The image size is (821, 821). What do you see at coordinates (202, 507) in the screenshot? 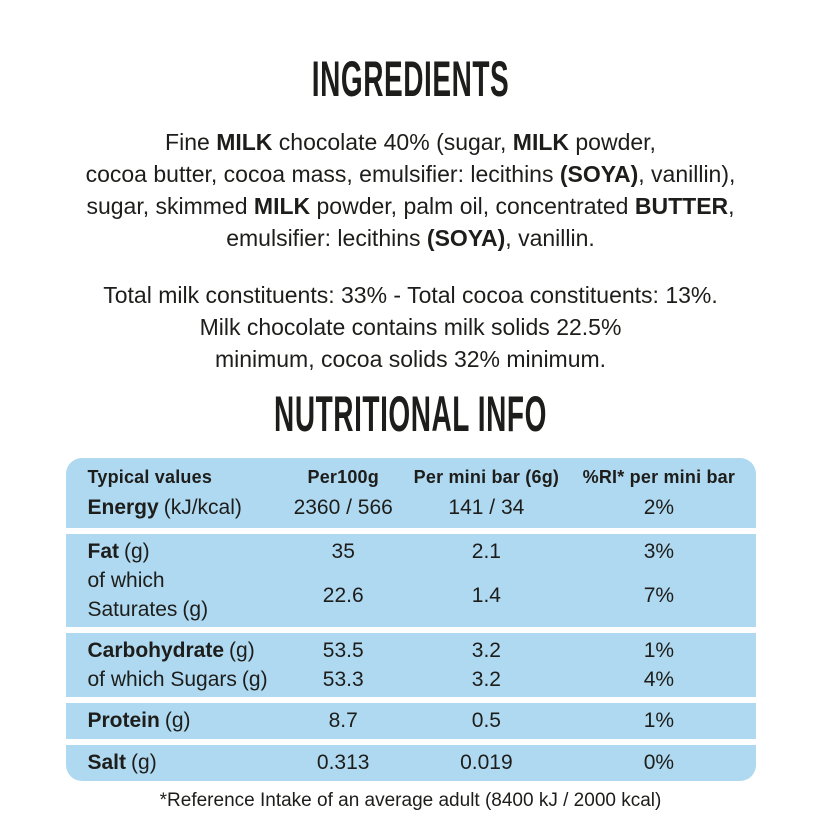
I see `nutrient-unit: (kJ/kcal)` at bounding box center [202, 507].